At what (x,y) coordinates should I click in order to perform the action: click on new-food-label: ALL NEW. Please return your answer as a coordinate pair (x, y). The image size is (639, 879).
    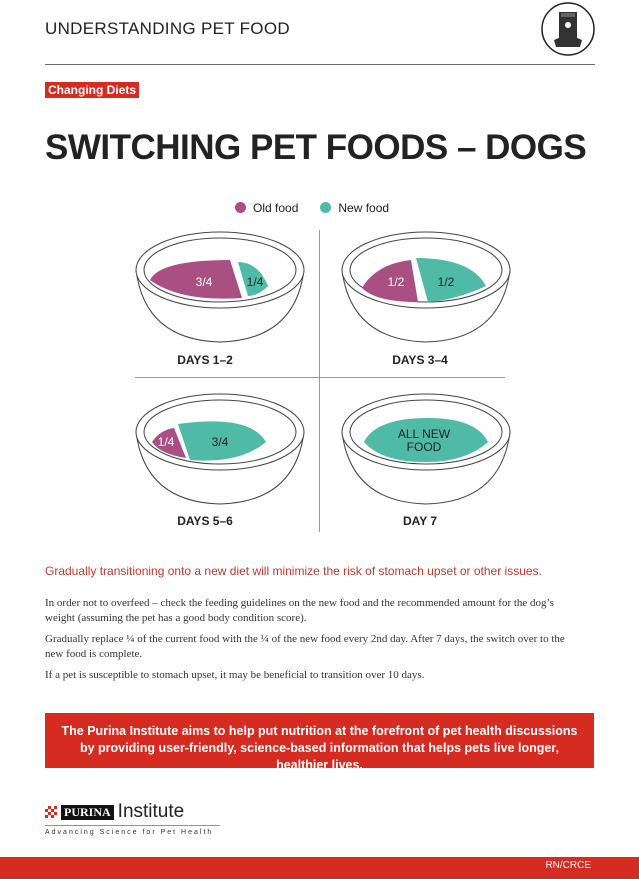
    Looking at the image, I should click on (424, 434).